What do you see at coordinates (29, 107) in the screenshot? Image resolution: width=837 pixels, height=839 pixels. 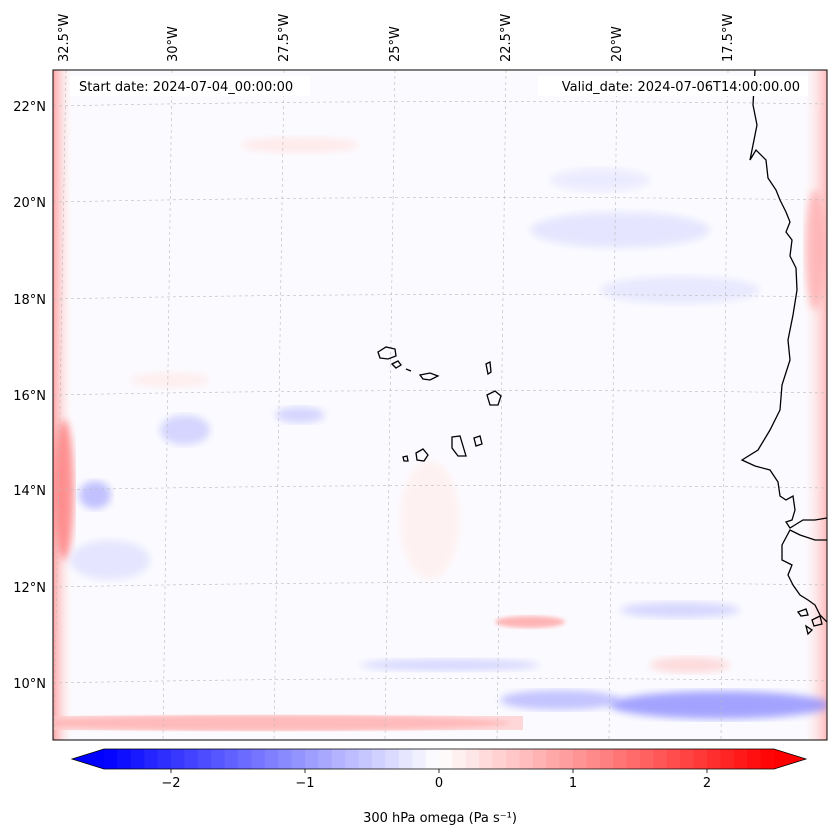 I see `lat-label: 22°N` at bounding box center [29, 107].